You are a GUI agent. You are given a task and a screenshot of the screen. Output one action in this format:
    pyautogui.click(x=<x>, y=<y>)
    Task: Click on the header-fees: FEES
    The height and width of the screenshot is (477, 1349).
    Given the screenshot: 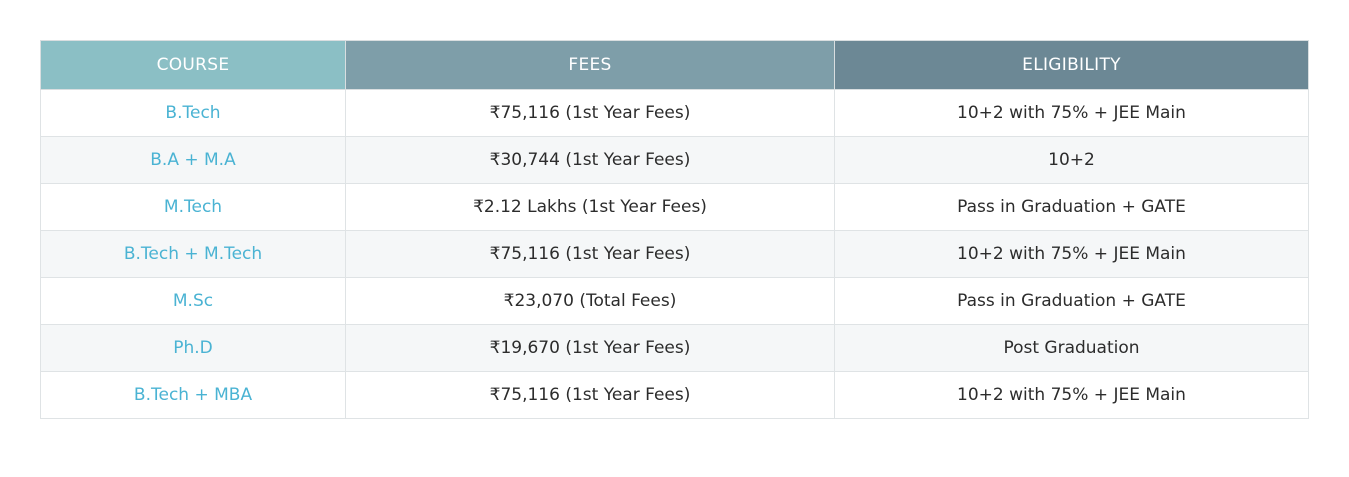 What is the action you would take?
    pyautogui.click(x=590, y=65)
    